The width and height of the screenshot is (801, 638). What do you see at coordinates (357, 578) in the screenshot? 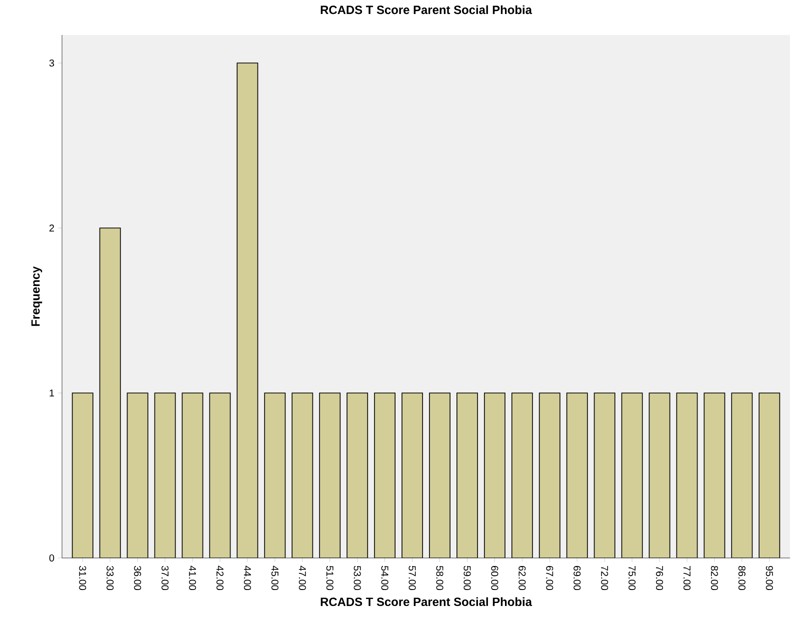
I see `x-tick-label: 53.00` at bounding box center [357, 578].